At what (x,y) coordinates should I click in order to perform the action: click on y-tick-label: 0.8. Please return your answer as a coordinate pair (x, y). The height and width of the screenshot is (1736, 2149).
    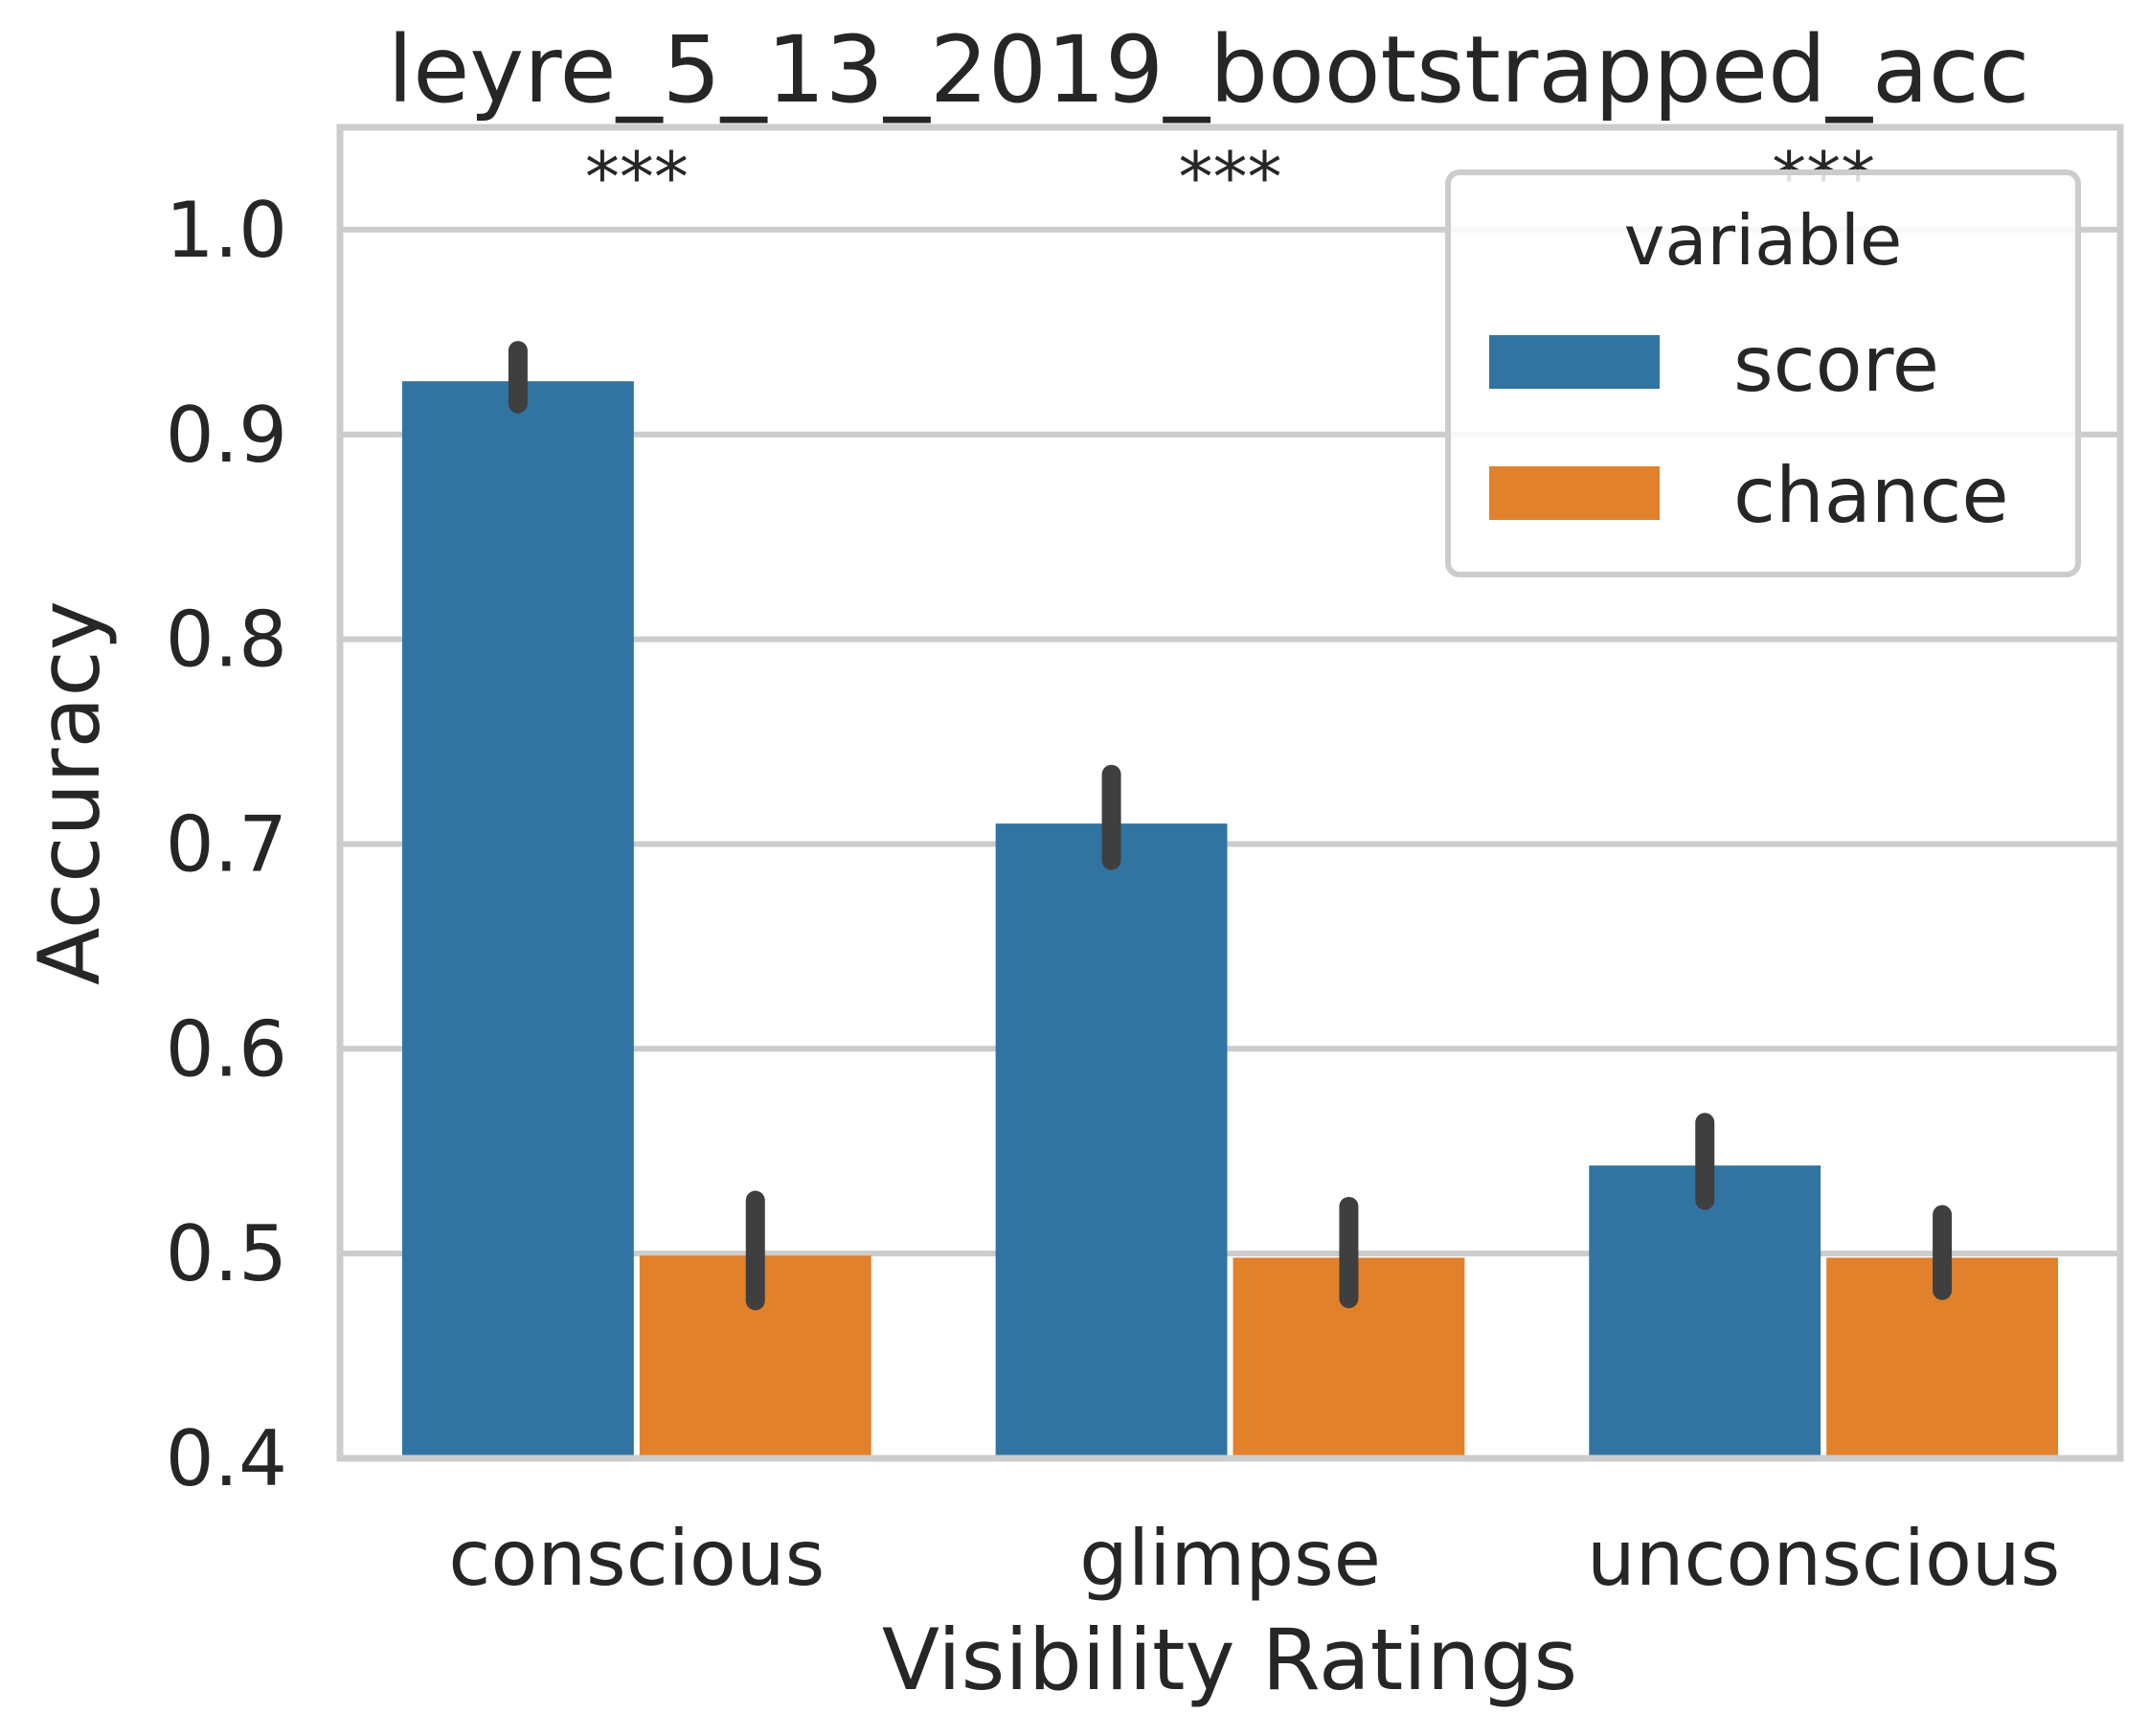
    Looking at the image, I should click on (227, 640).